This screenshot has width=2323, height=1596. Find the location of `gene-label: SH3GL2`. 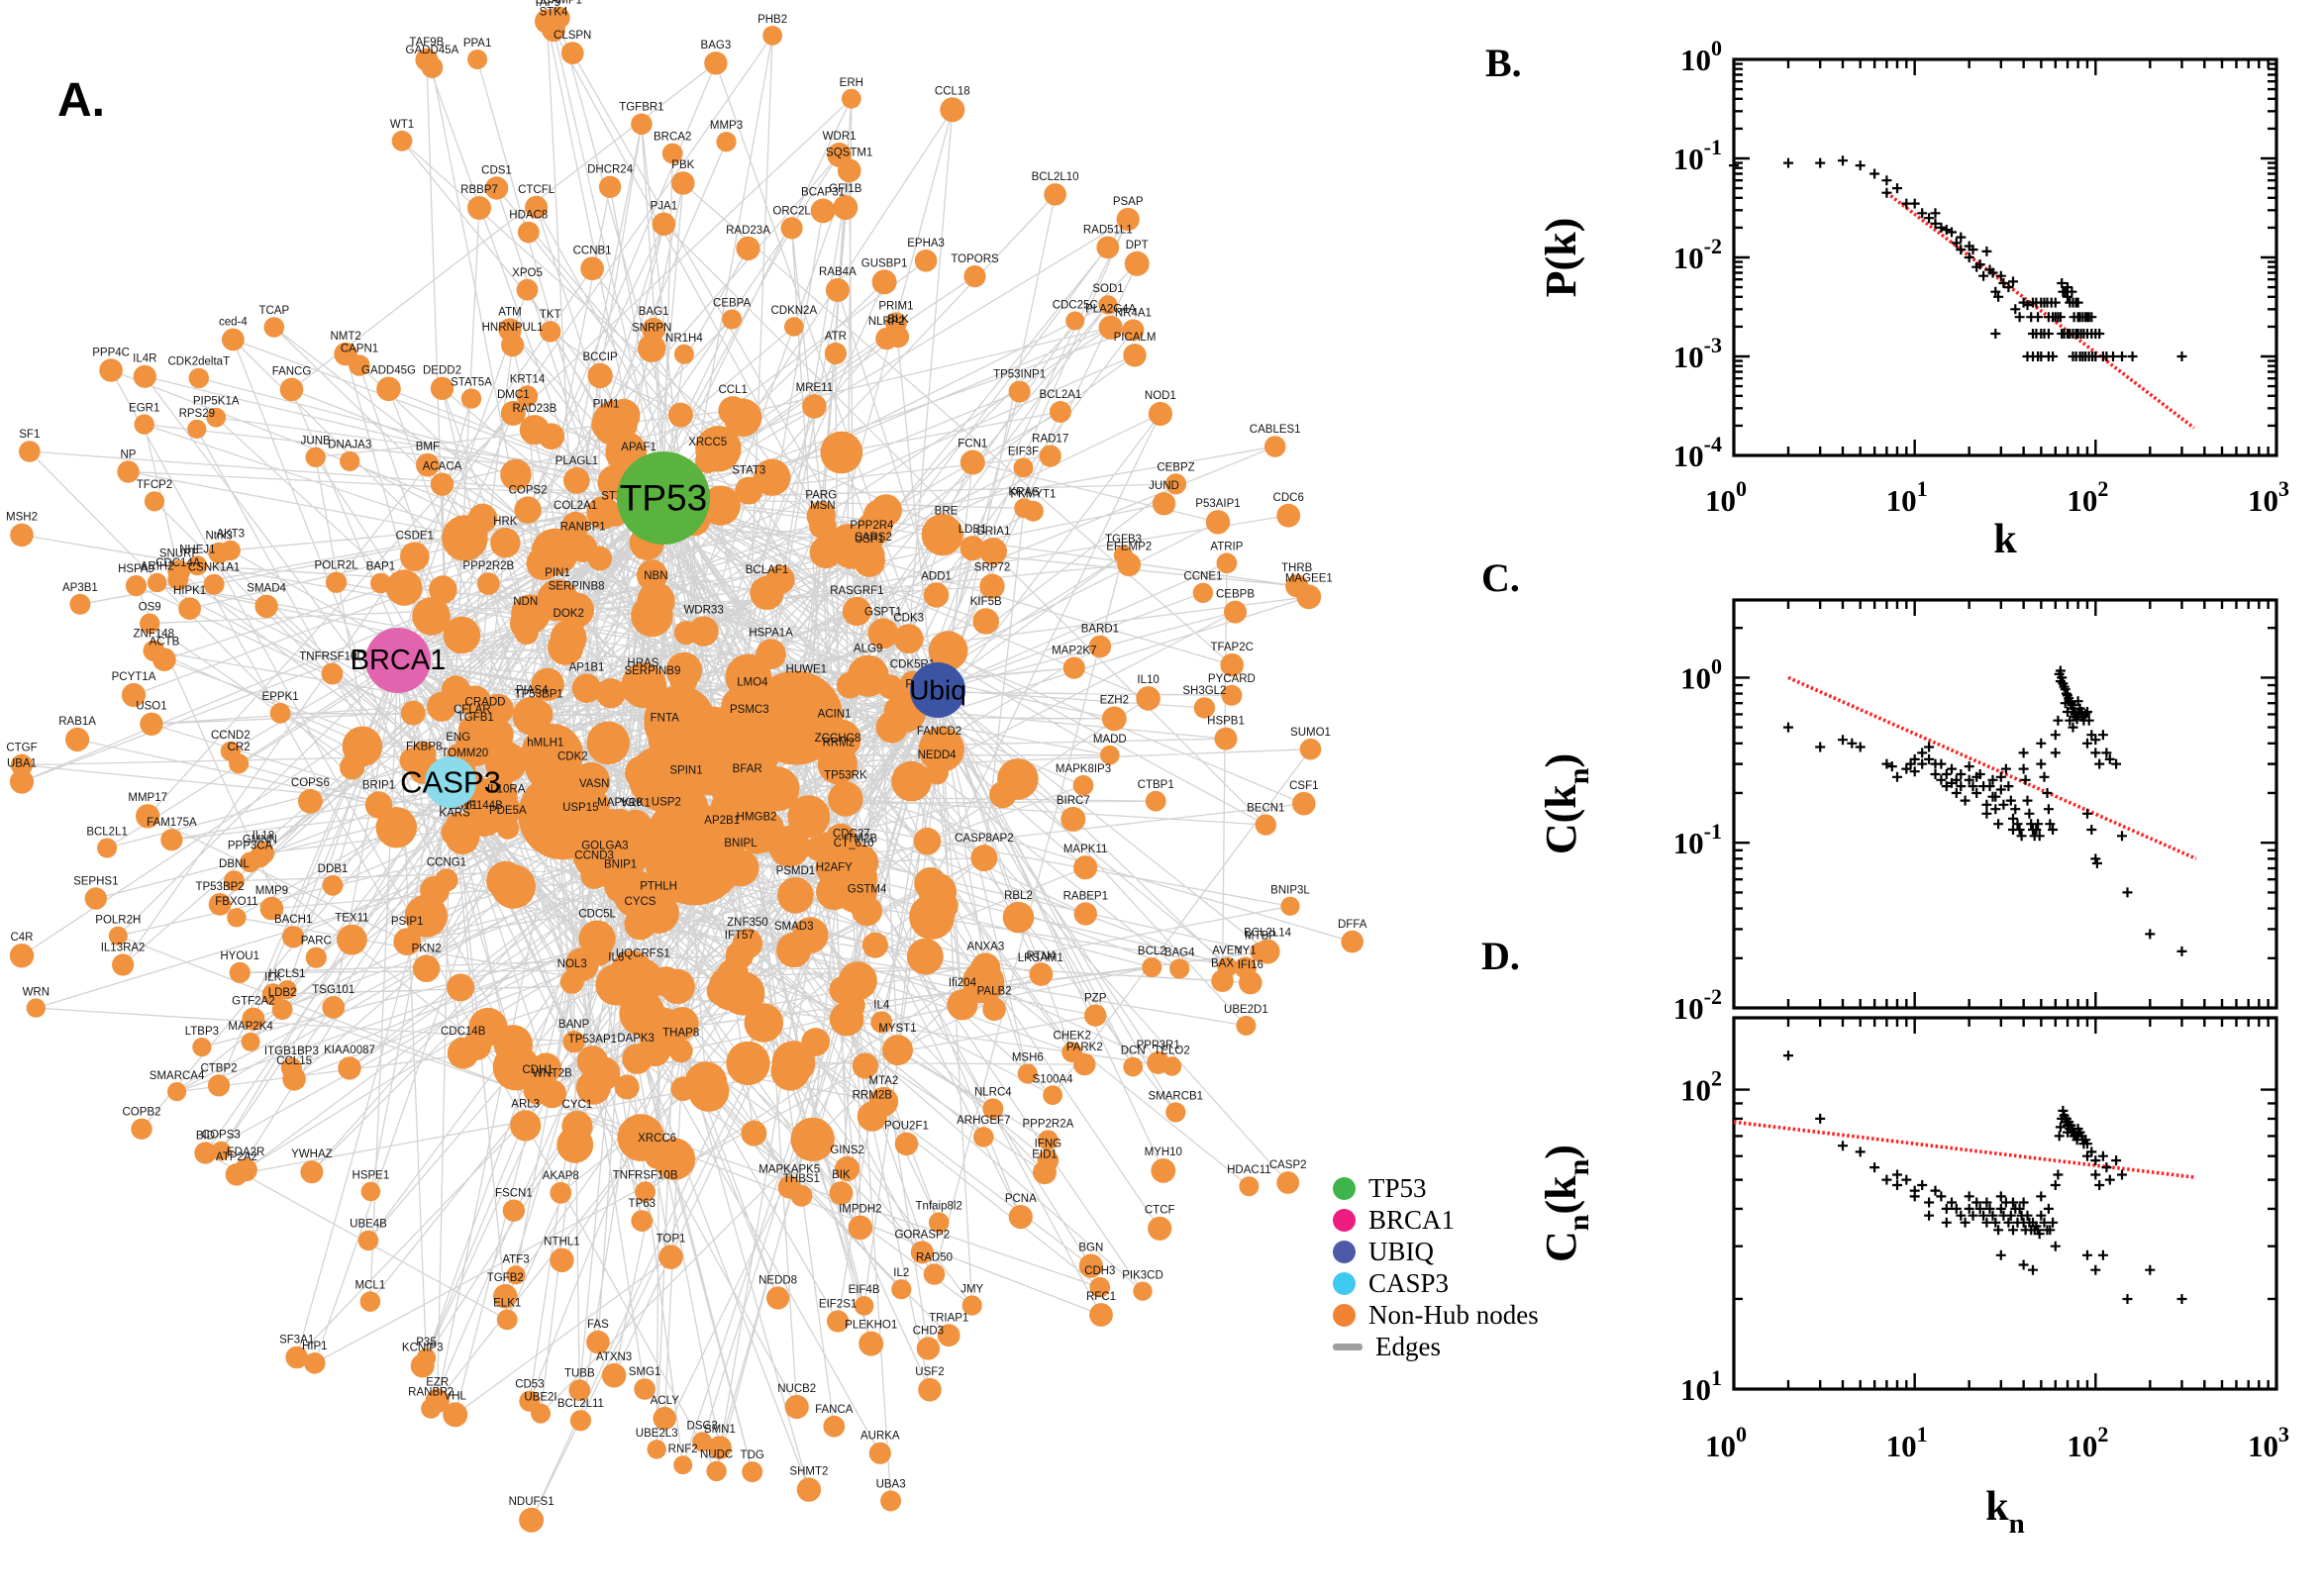

gene-label: SH3GL2 is located at coordinates (1204, 691).